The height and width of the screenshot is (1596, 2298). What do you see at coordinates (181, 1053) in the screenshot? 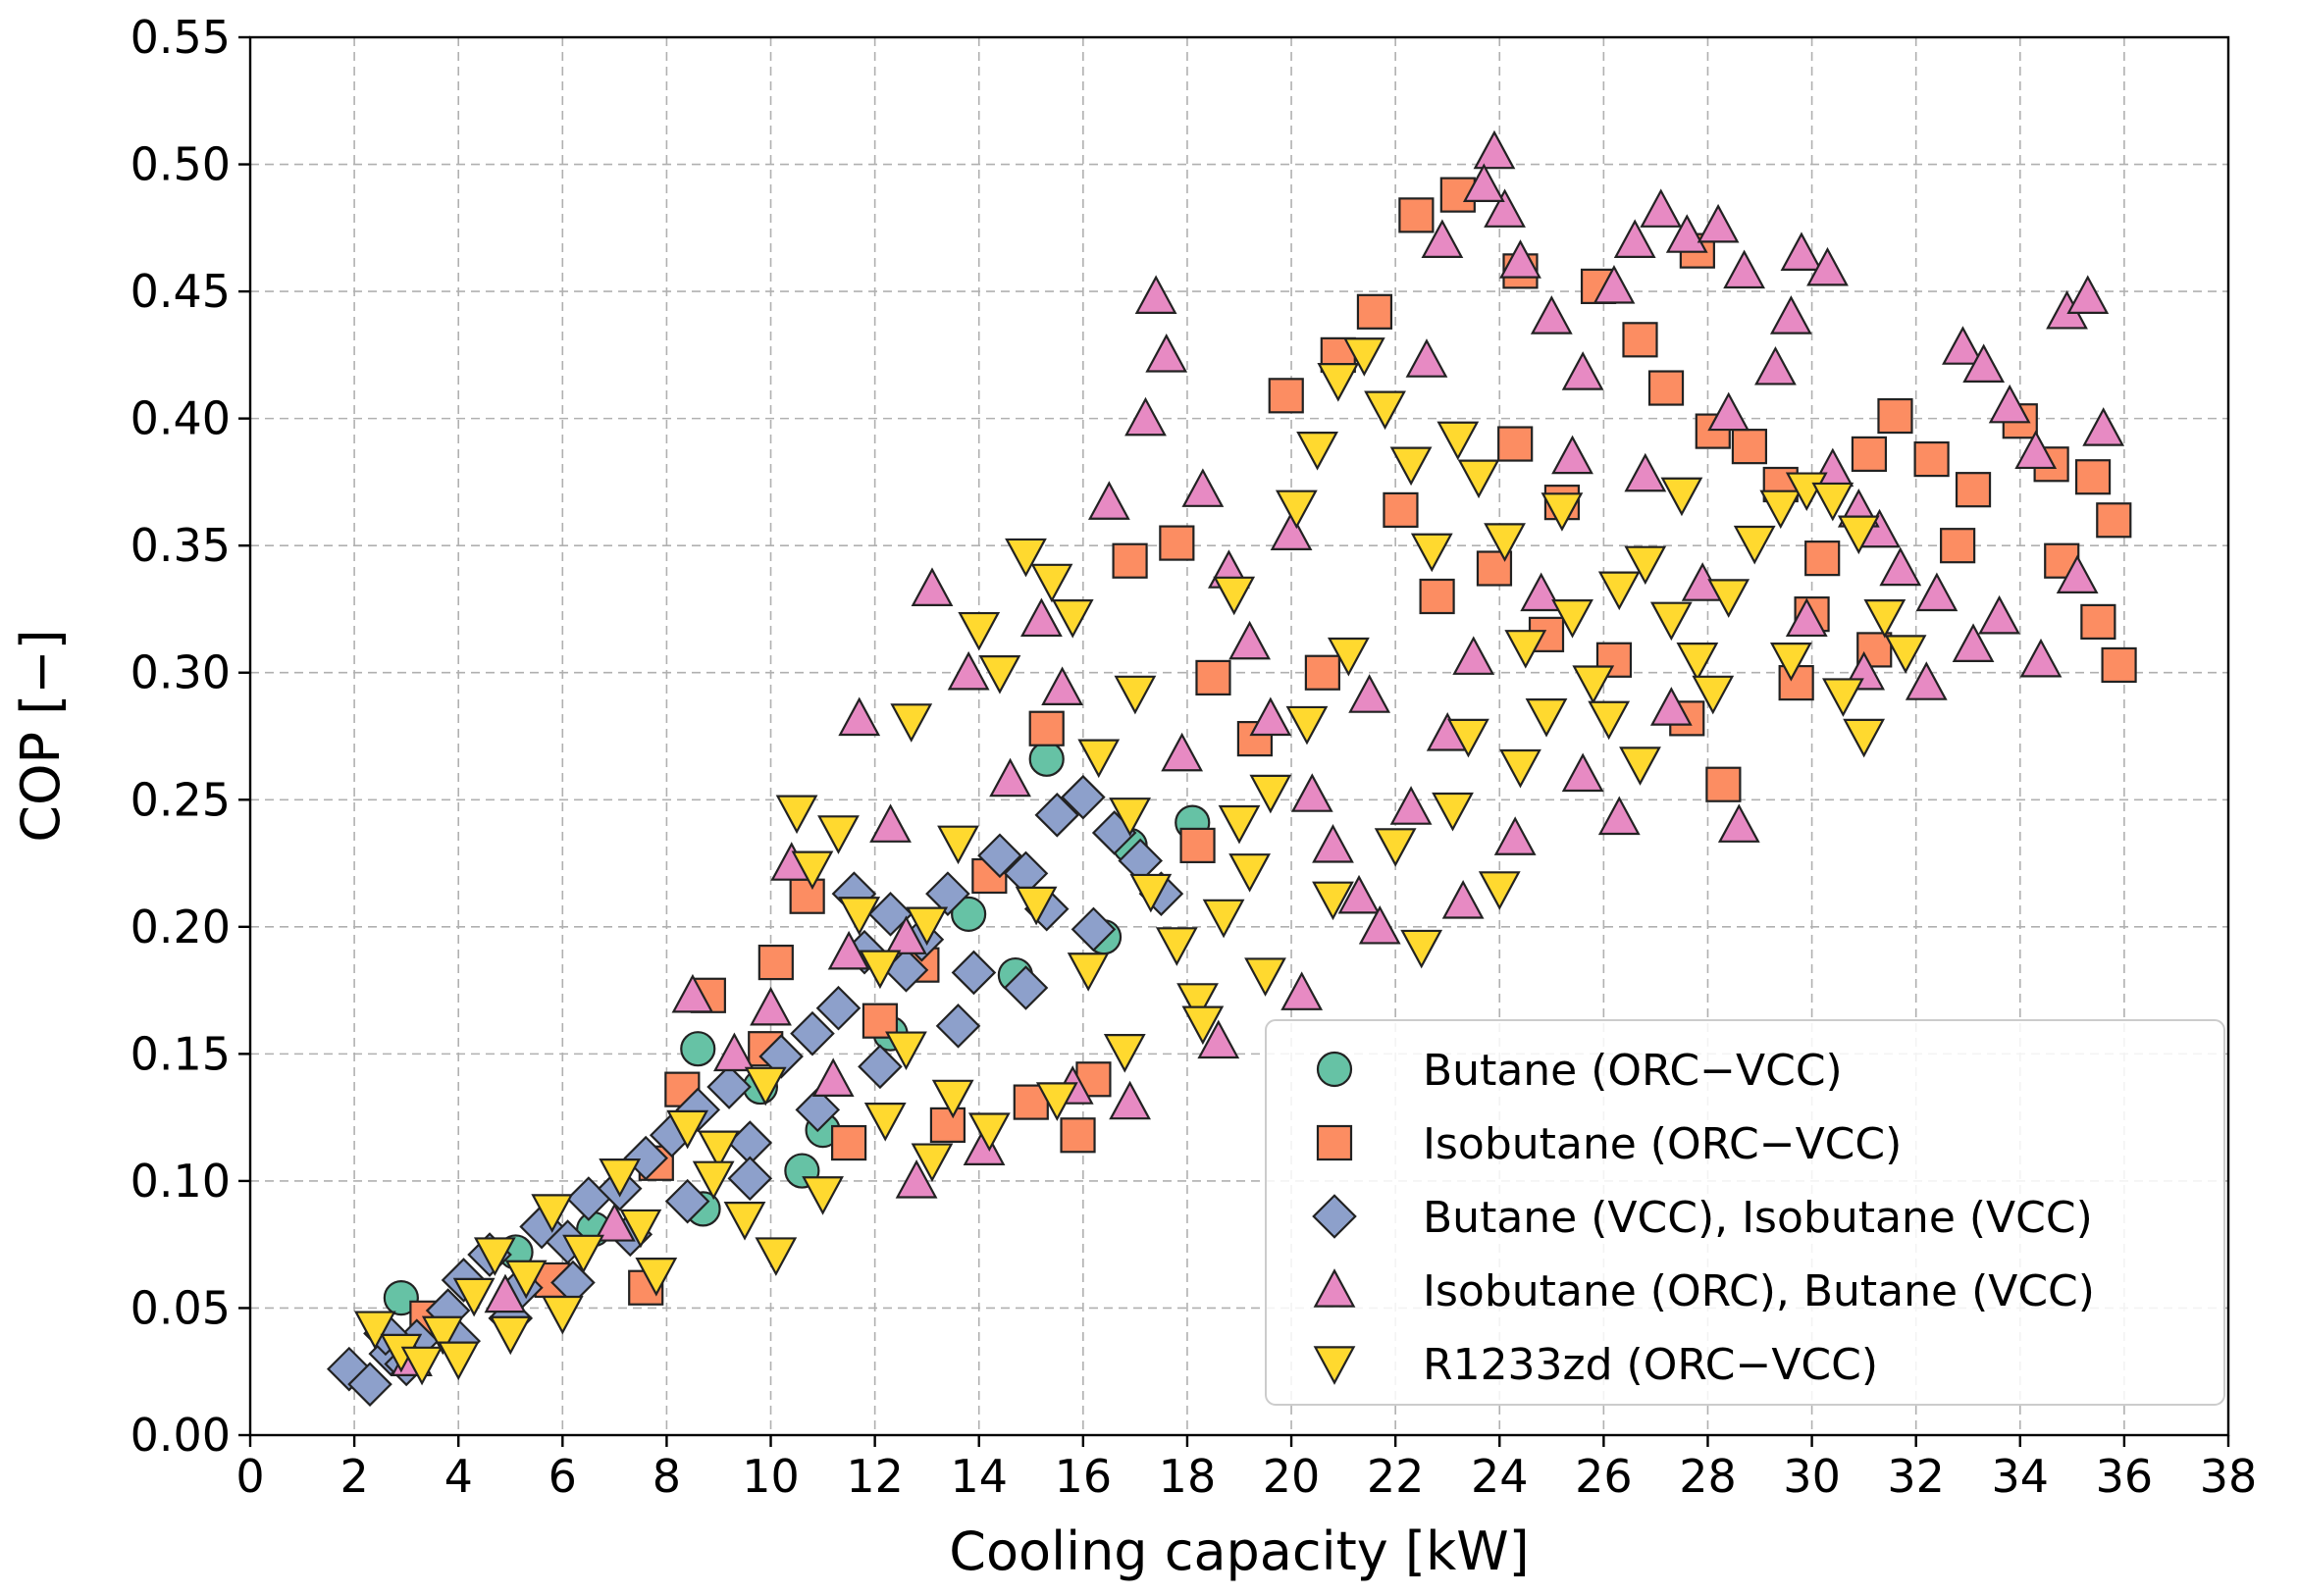
I see `y-tick-label: 0.15` at bounding box center [181, 1053].